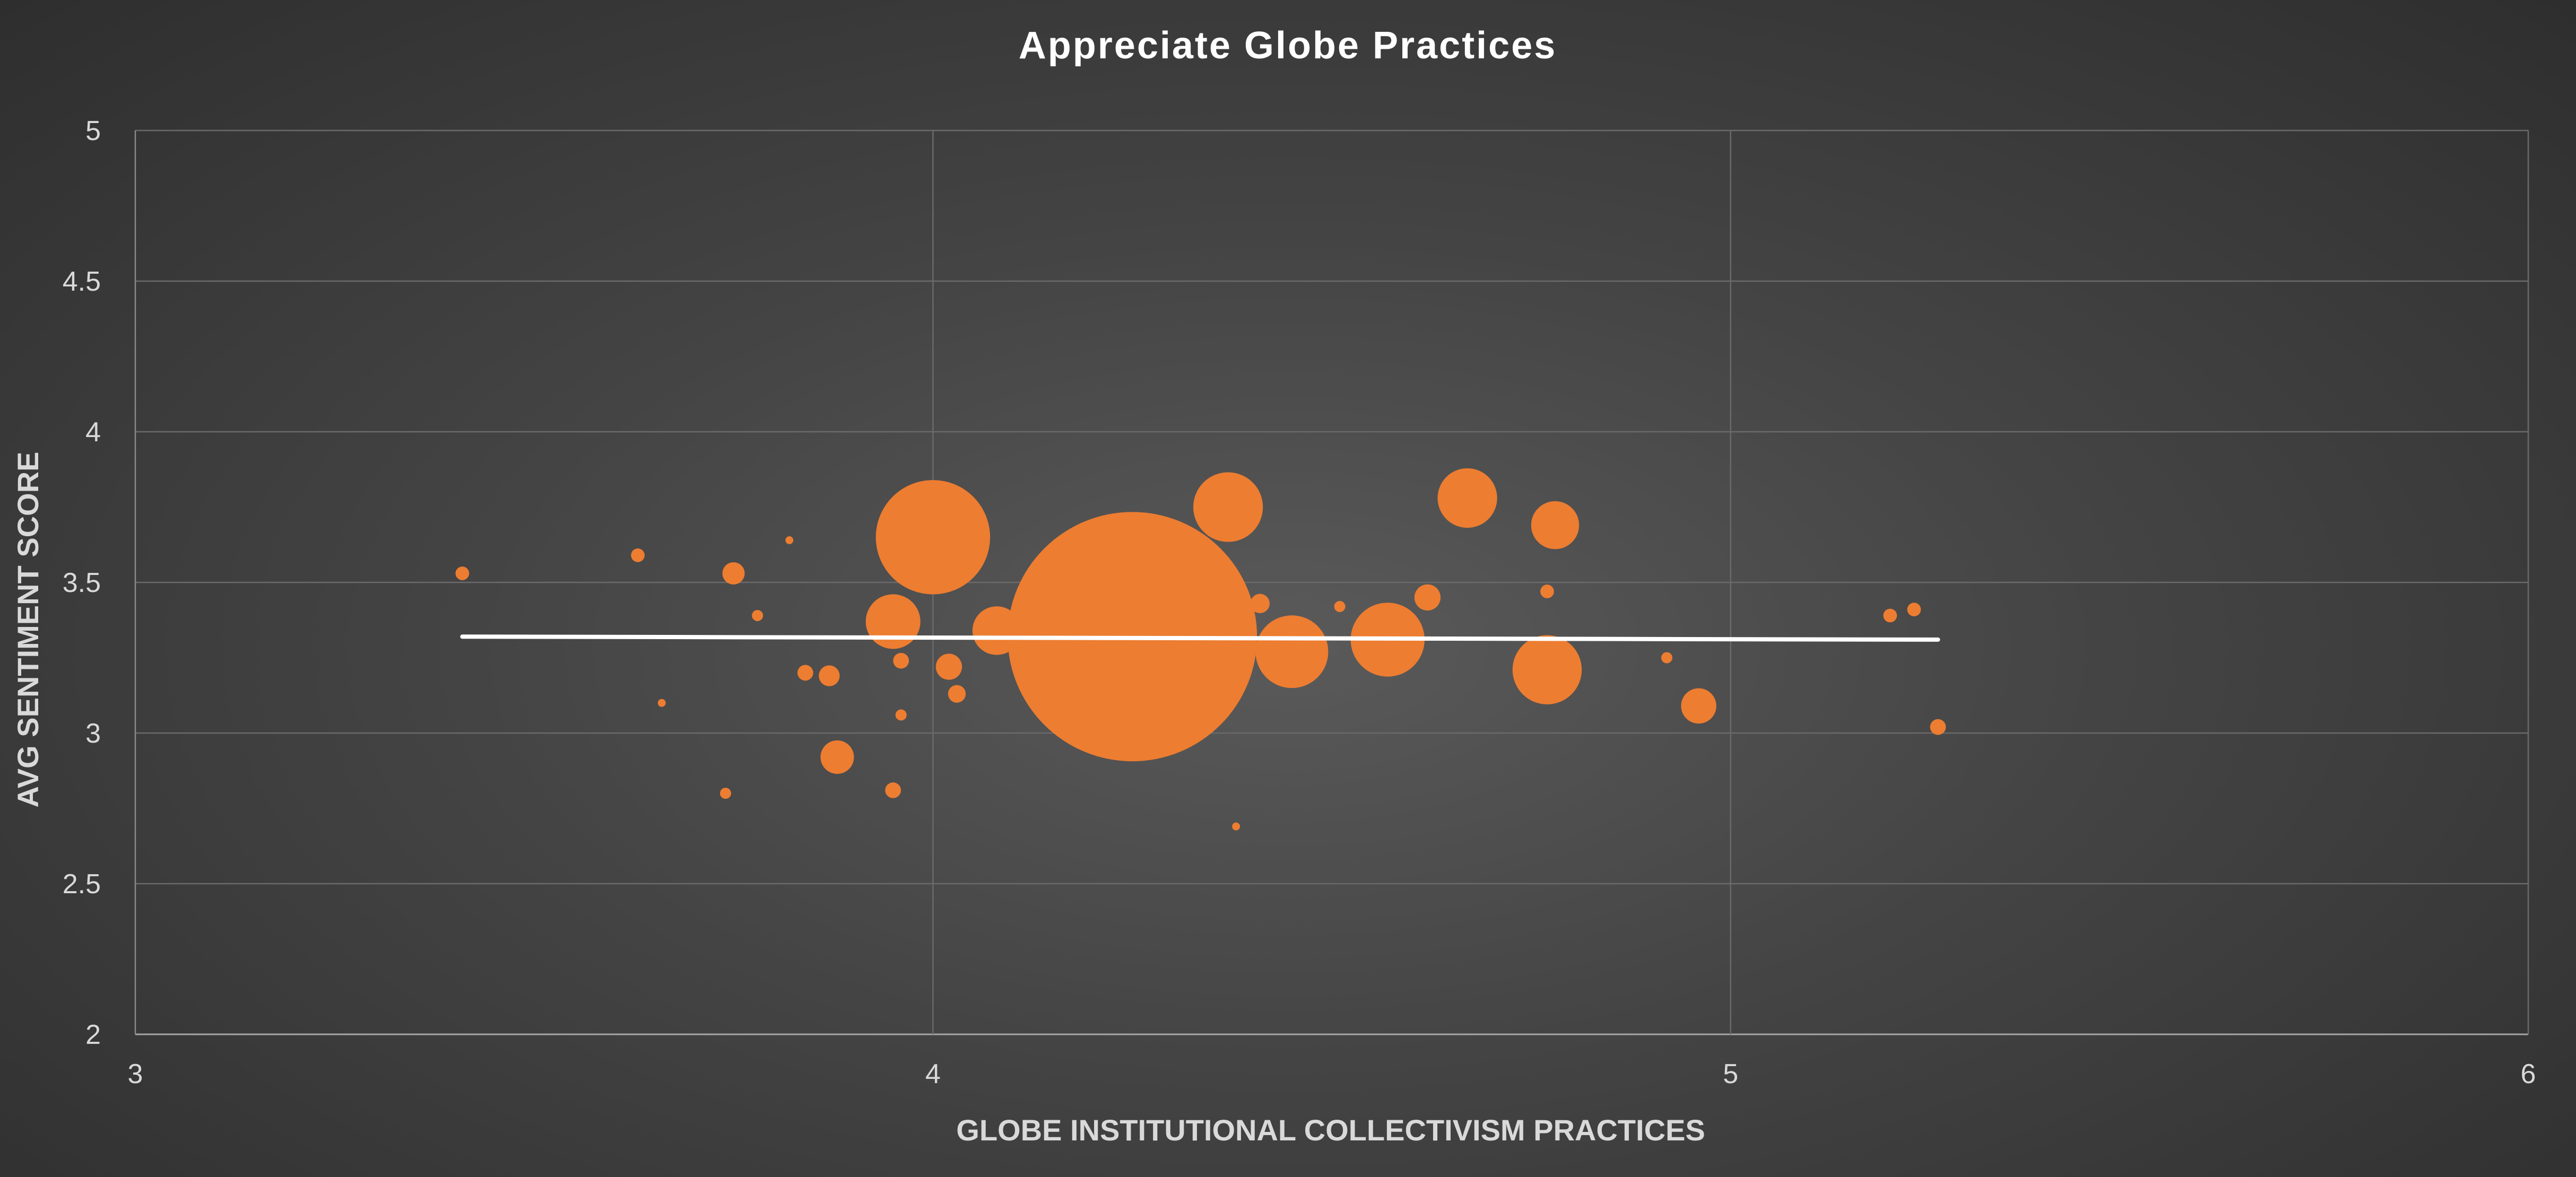 The width and height of the screenshot is (2576, 1177). What do you see at coordinates (82, 583) in the screenshot?
I see `y-tick-label: 3.5` at bounding box center [82, 583].